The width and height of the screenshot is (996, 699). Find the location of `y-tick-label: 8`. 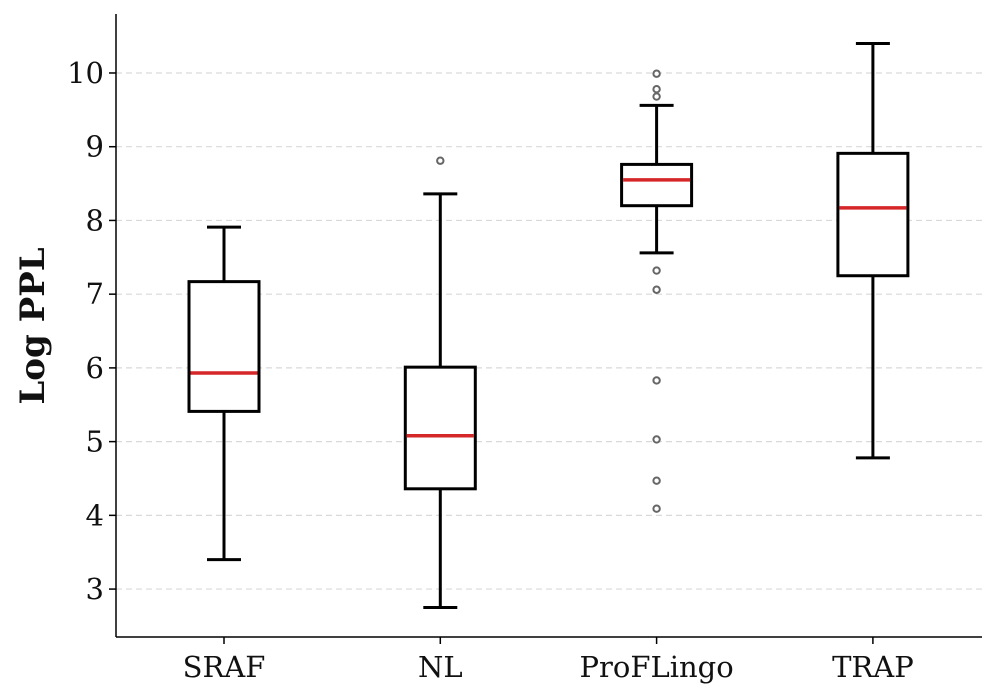

y-tick-label: 8 is located at coordinates (95, 220).